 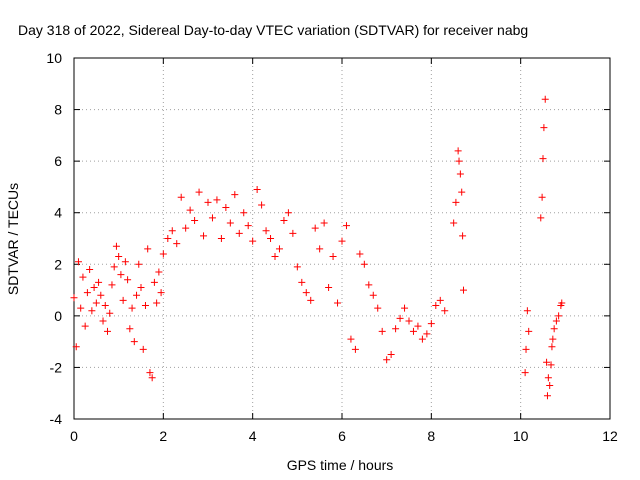 What do you see at coordinates (54, 58) in the screenshot?
I see `y-tick-label: 10` at bounding box center [54, 58].